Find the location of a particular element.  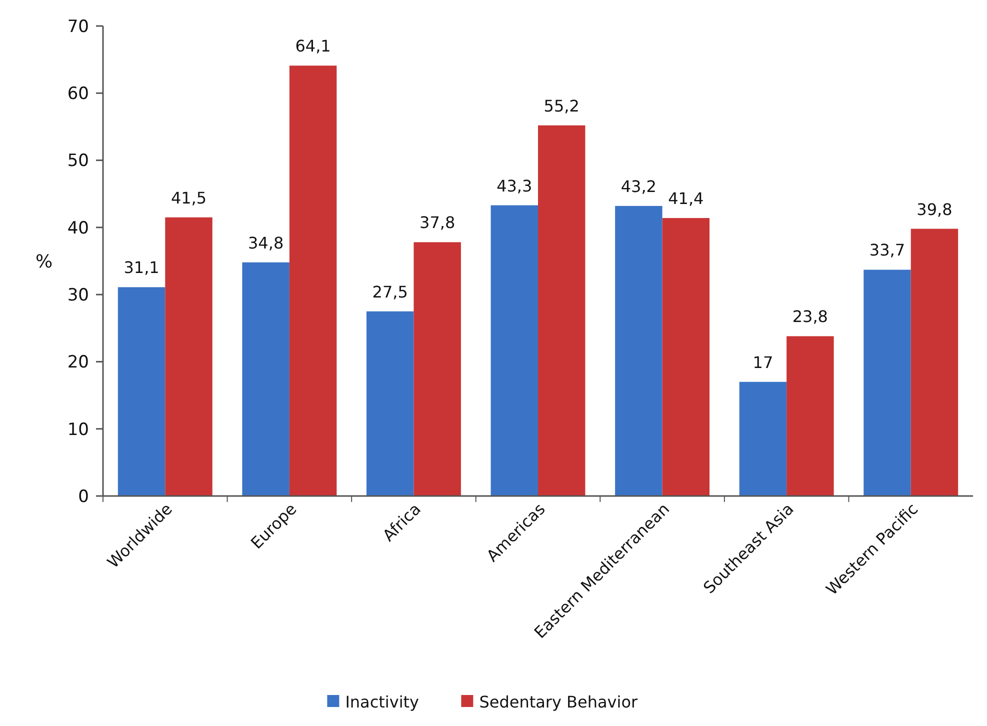

y-tick-label: 0 is located at coordinates (83, 496).